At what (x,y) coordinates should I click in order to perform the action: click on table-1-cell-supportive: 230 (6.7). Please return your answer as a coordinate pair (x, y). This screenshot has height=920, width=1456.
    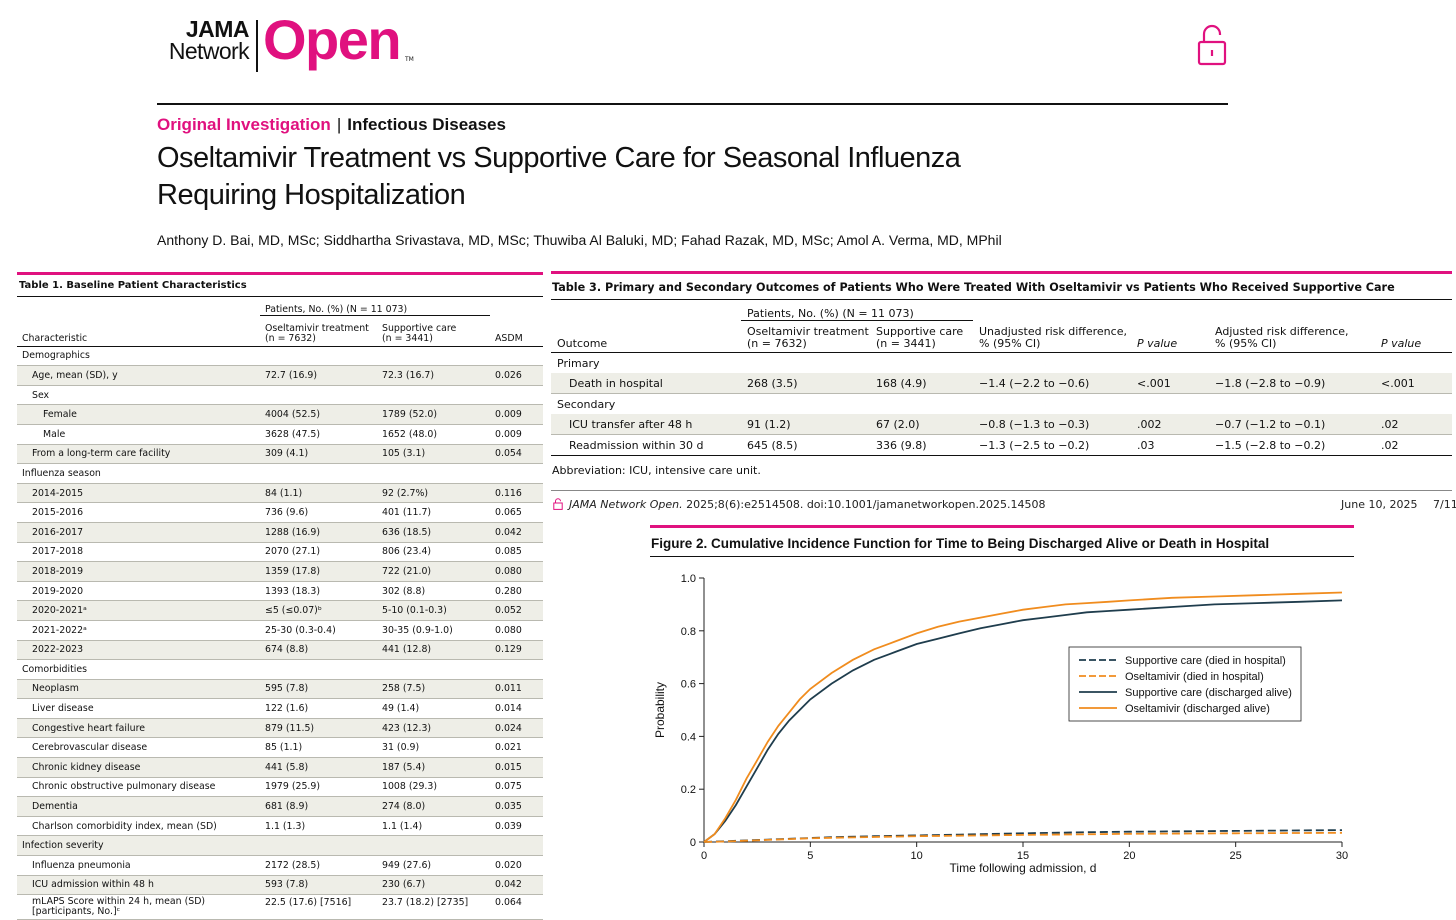
    Looking at the image, I should click on (433, 885).